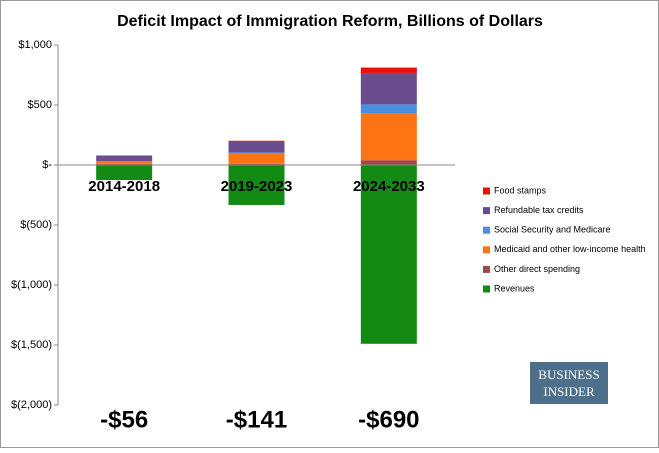 Image resolution: width=659 pixels, height=453 pixels. What do you see at coordinates (31, 285) in the screenshot?
I see `y-tick-label: $(1,000)` at bounding box center [31, 285].